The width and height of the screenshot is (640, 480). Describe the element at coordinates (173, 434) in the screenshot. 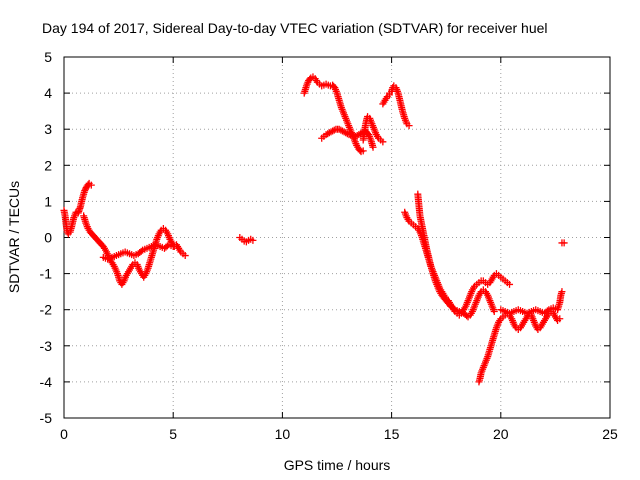

I see `x-tick-label: 5` at that location.